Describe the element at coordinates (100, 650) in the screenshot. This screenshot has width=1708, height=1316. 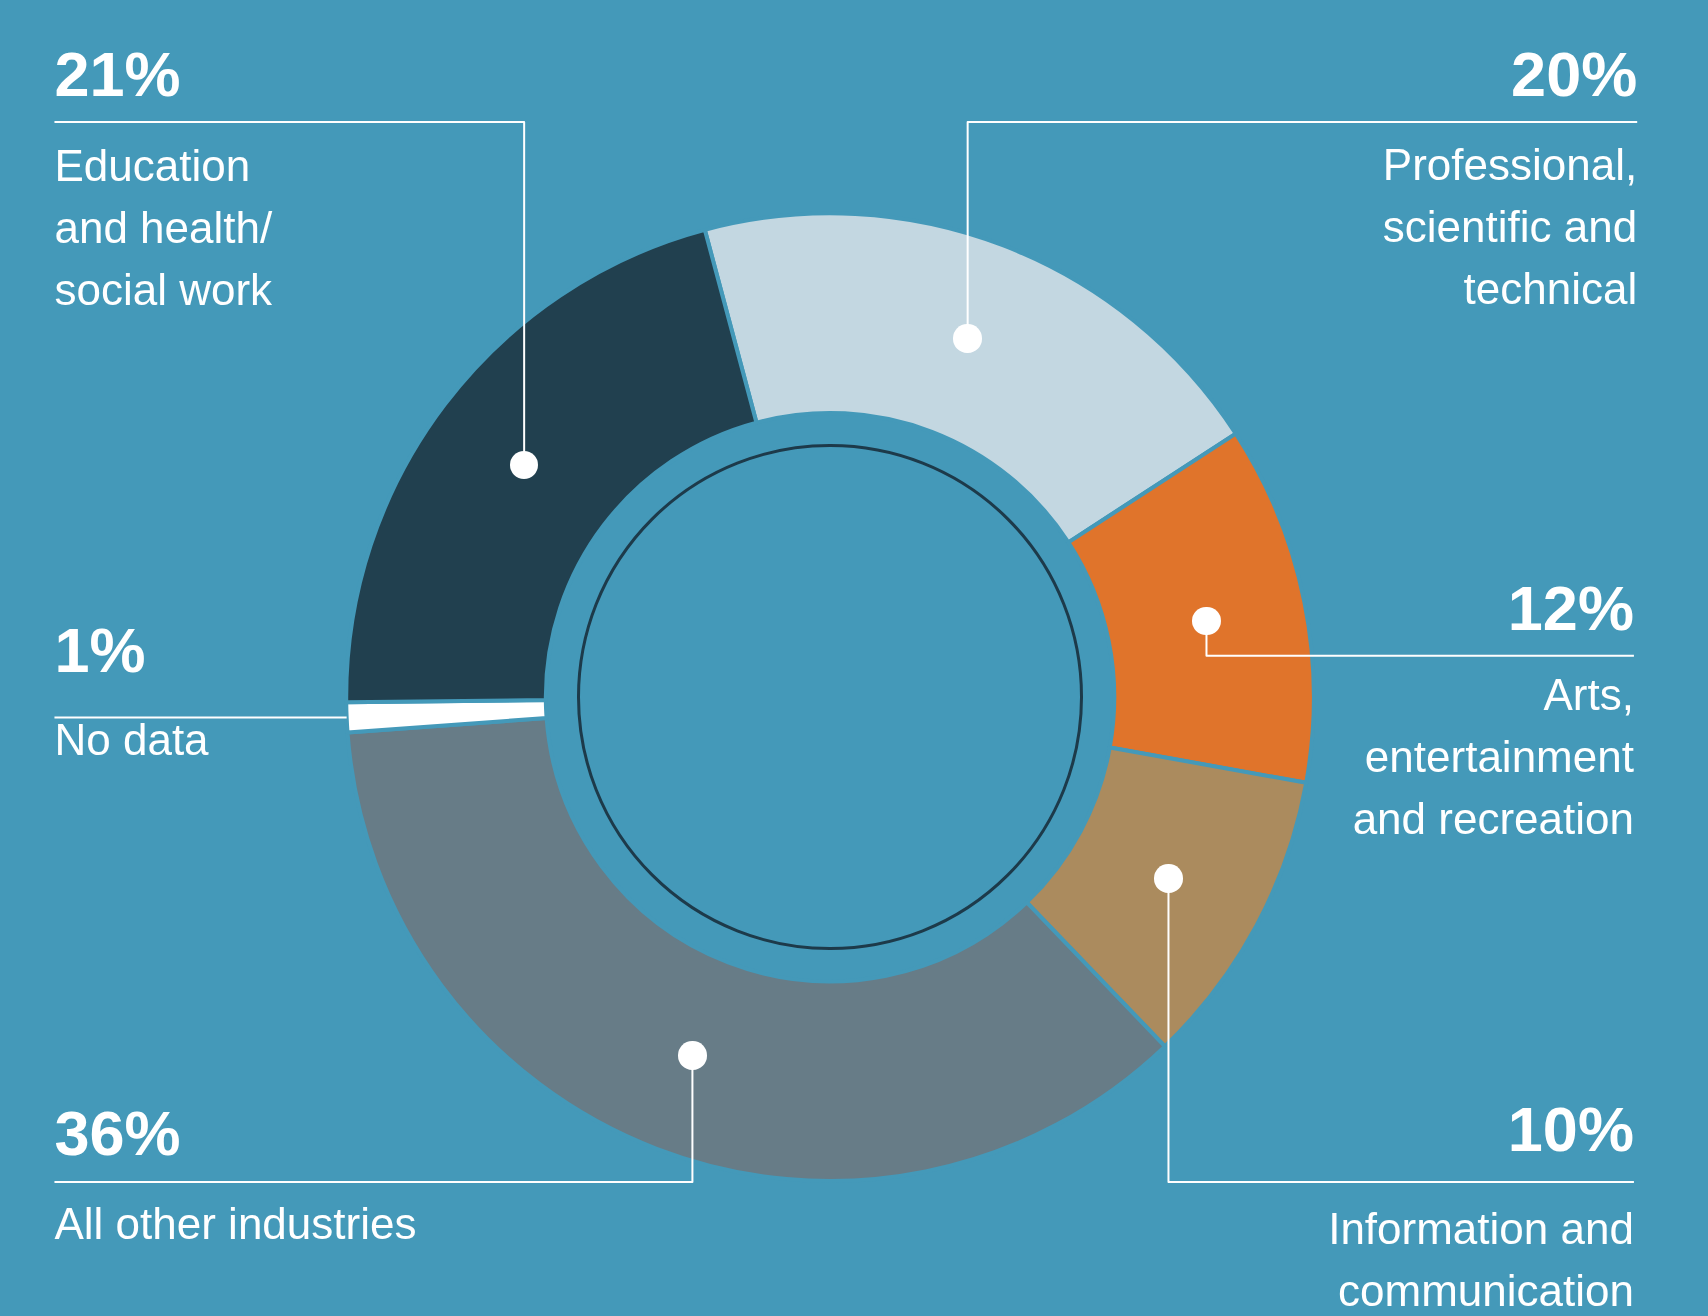
I see `data-label: 1%` at that location.